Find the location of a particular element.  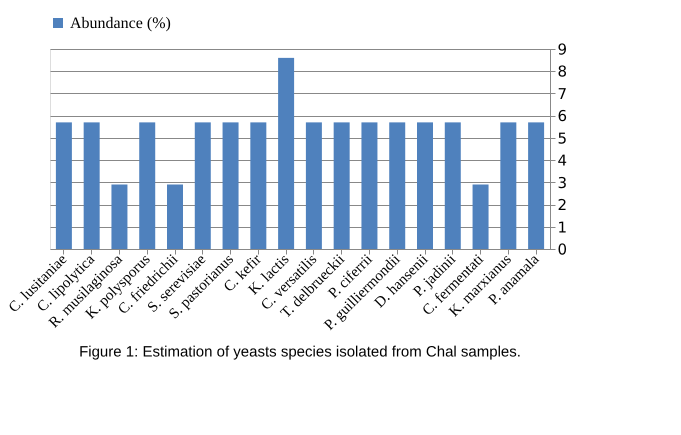

y-tick-label: 0 is located at coordinates (563, 249).